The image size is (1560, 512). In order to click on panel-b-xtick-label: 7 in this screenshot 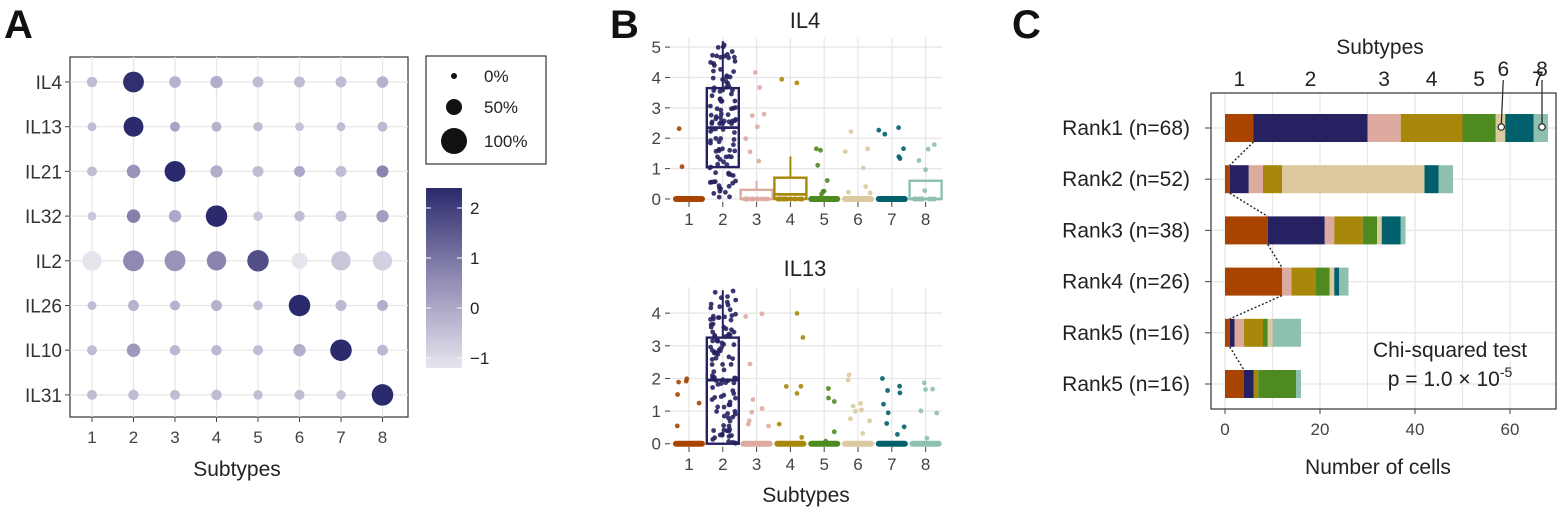, I will do `click(891, 219)`.